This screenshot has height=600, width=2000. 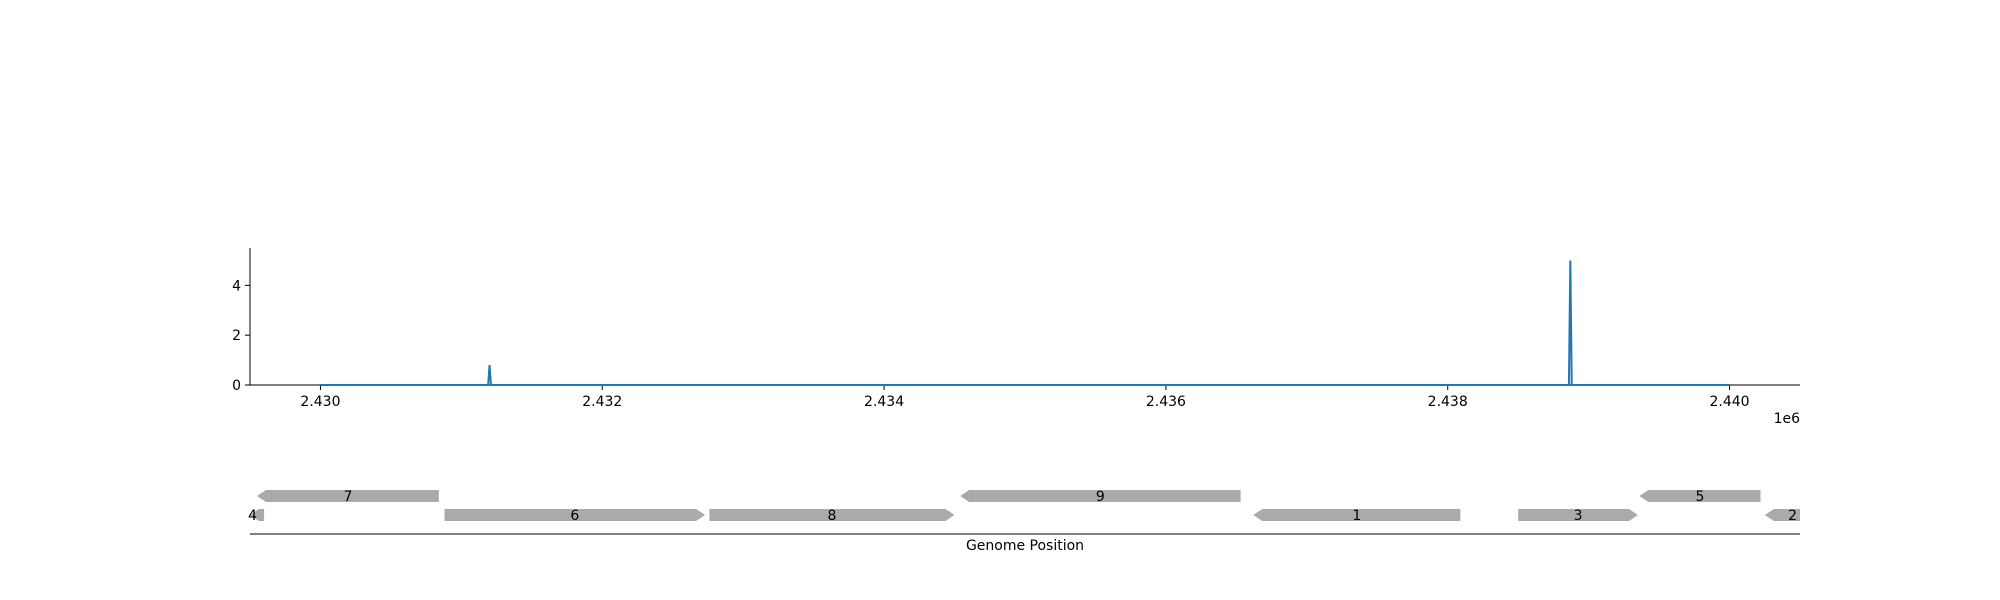 I want to click on series-line, so click(x=1025, y=323).